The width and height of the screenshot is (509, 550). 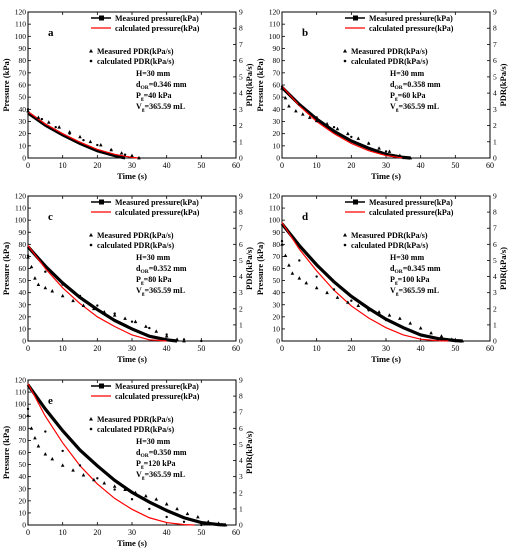 I want to click on x-tick-label: 50, so click(x=201, y=532).